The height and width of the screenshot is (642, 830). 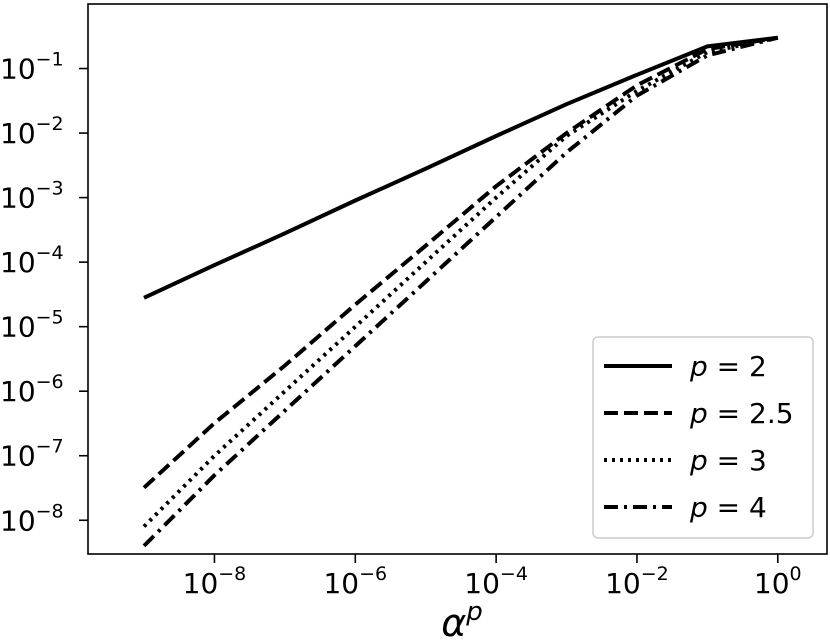 What do you see at coordinates (32, 67) in the screenshot?
I see `y-tick-label: 10⁻¹` at bounding box center [32, 67].